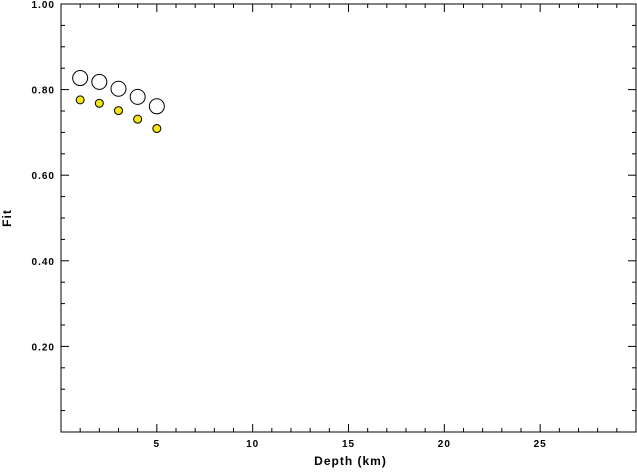 The width and height of the screenshot is (637, 473). What do you see at coordinates (43, 262) in the screenshot?
I see `y-tick-label: 0.40` at bounding box center [43, 262].